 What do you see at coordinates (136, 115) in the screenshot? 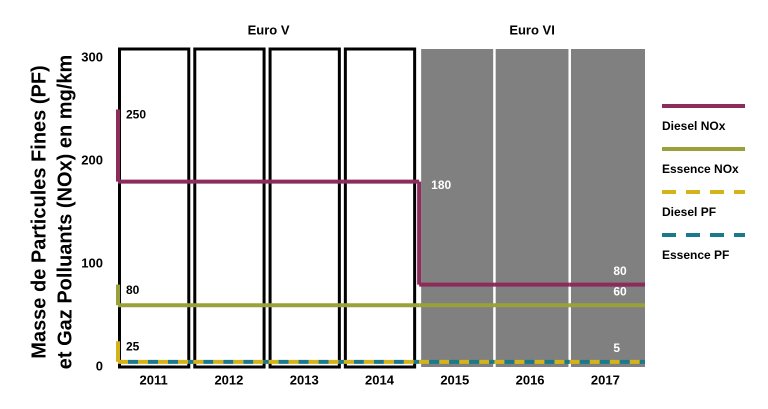
I see `data-label: 250` at bounding box center [136, 115].